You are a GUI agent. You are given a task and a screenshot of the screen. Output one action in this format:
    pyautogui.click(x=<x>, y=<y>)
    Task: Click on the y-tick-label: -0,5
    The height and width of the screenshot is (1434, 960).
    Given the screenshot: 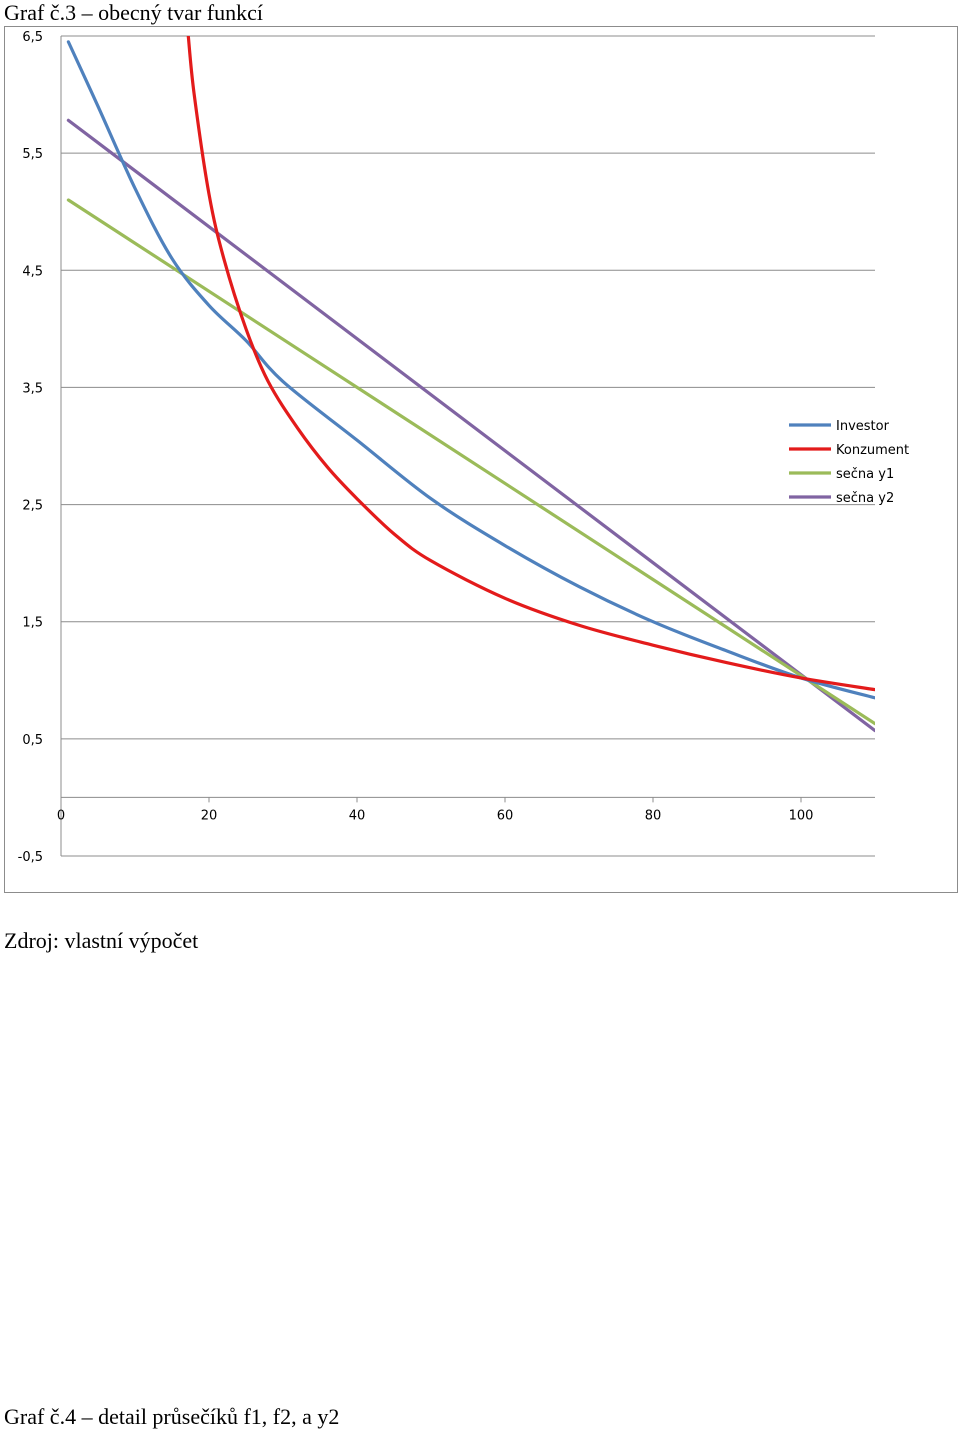 What is the action you would take?
    pyautogui.click(x=30, y=857)
    